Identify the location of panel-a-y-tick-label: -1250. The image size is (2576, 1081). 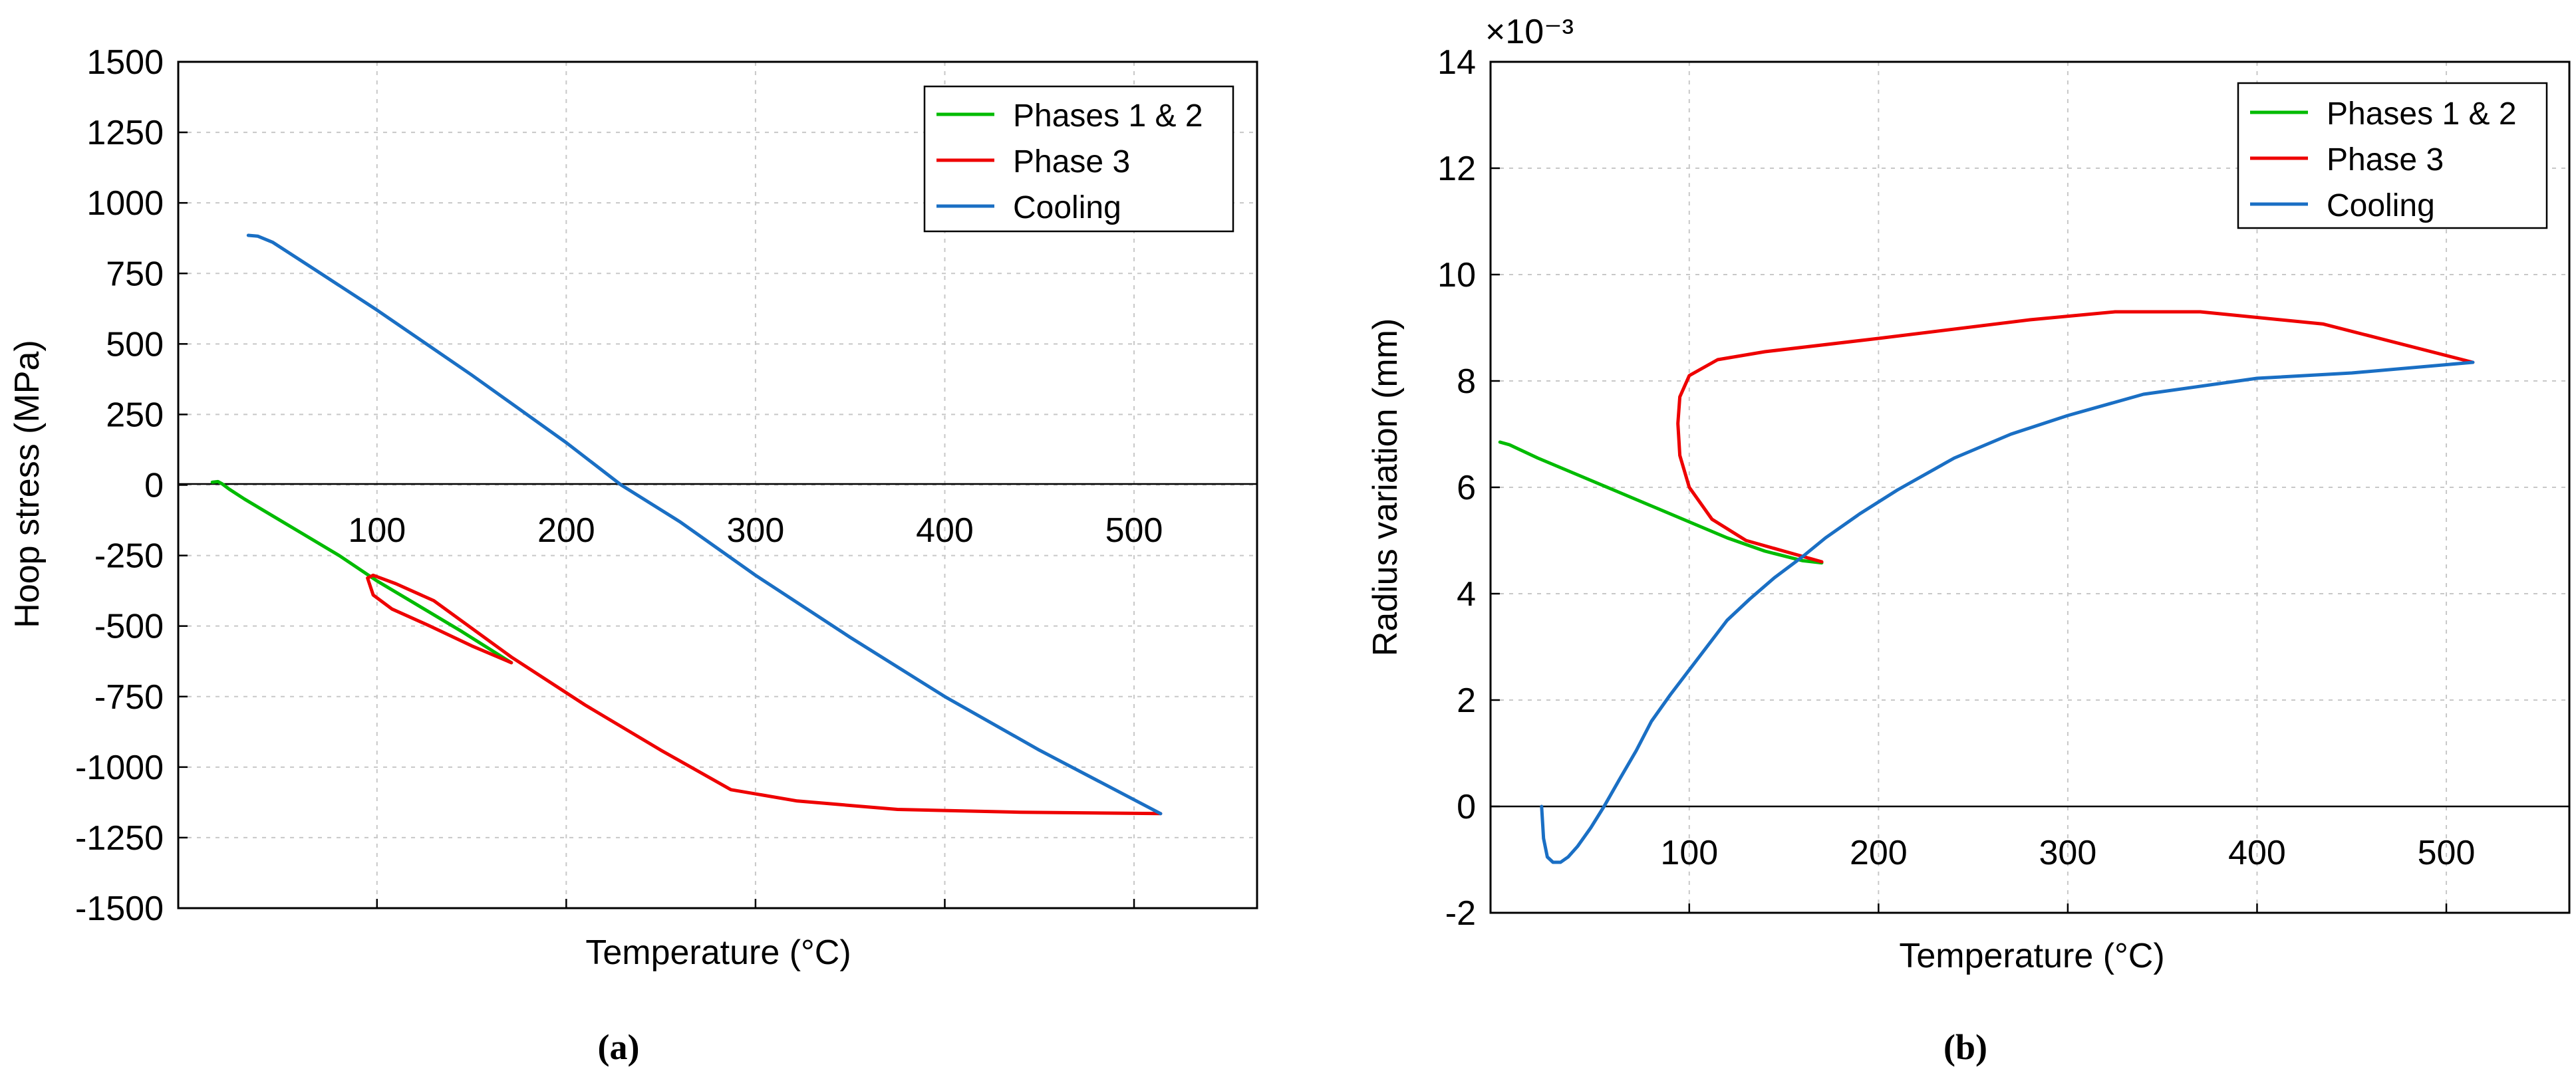
(119, 838).